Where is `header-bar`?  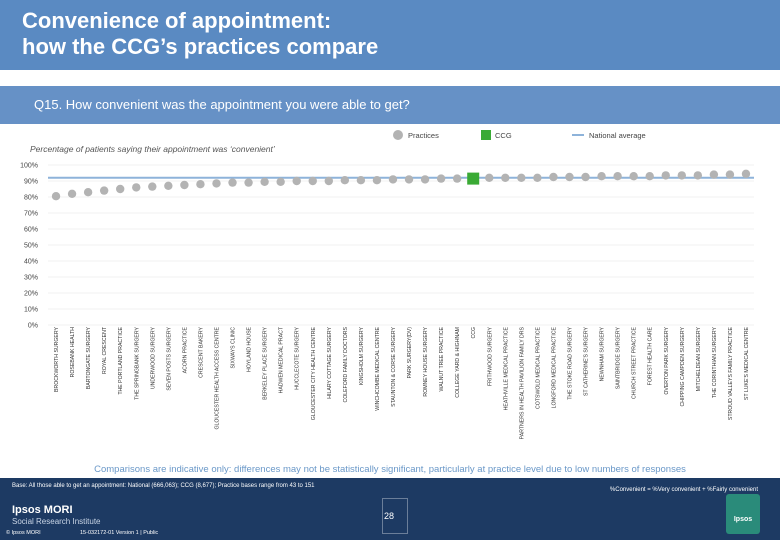
header-bar is located at coordinates (390, 35).